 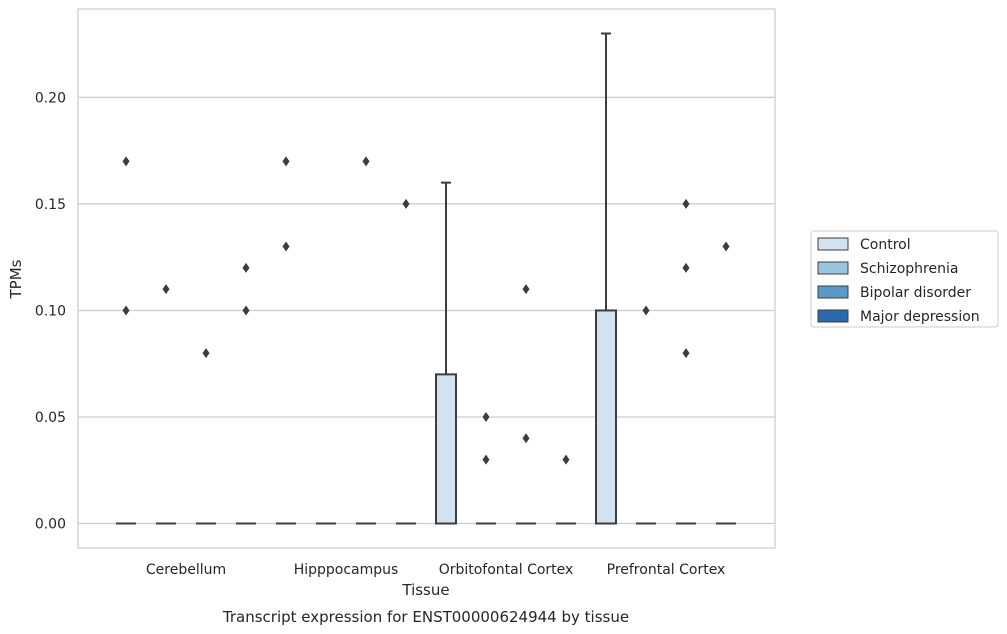 What do you see at coordinates (50, 418) in the screenshot?
I see `y-tick-label: 0.05` at bounding box center [50, 418].